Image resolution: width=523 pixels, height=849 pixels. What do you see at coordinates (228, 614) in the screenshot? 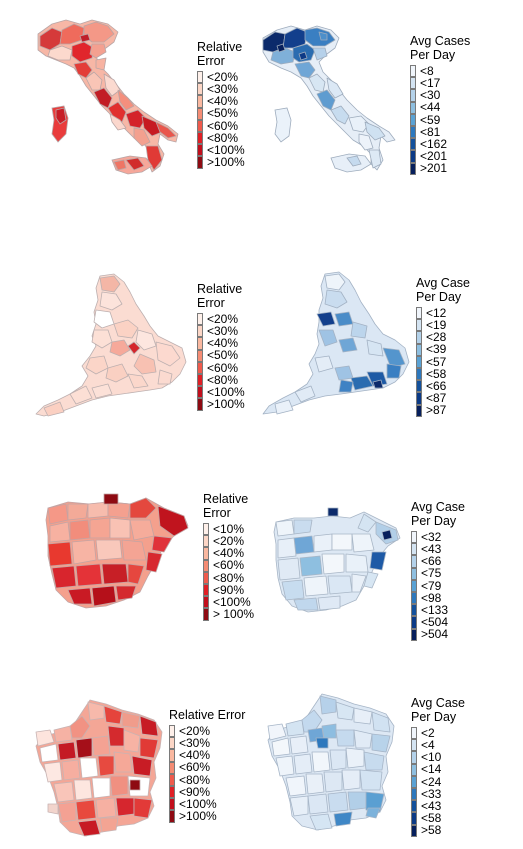
I see `legend-item: > 100%` at bounding box center [228, 614].